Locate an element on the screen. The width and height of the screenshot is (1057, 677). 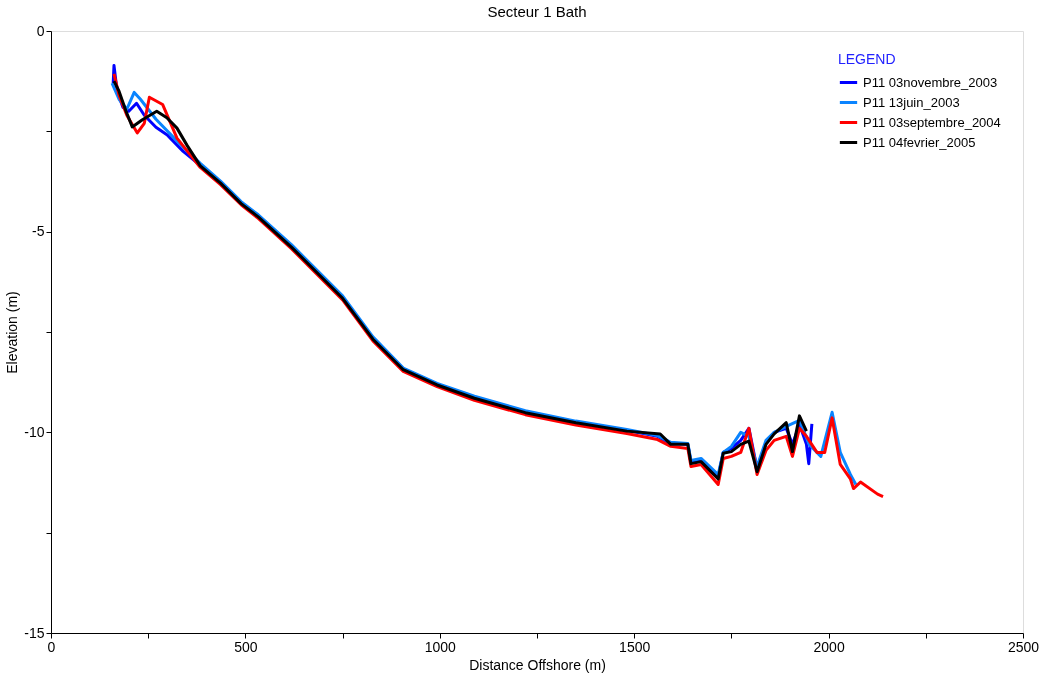
x-tick-label: 2000 is located at coordinates (829, 646).